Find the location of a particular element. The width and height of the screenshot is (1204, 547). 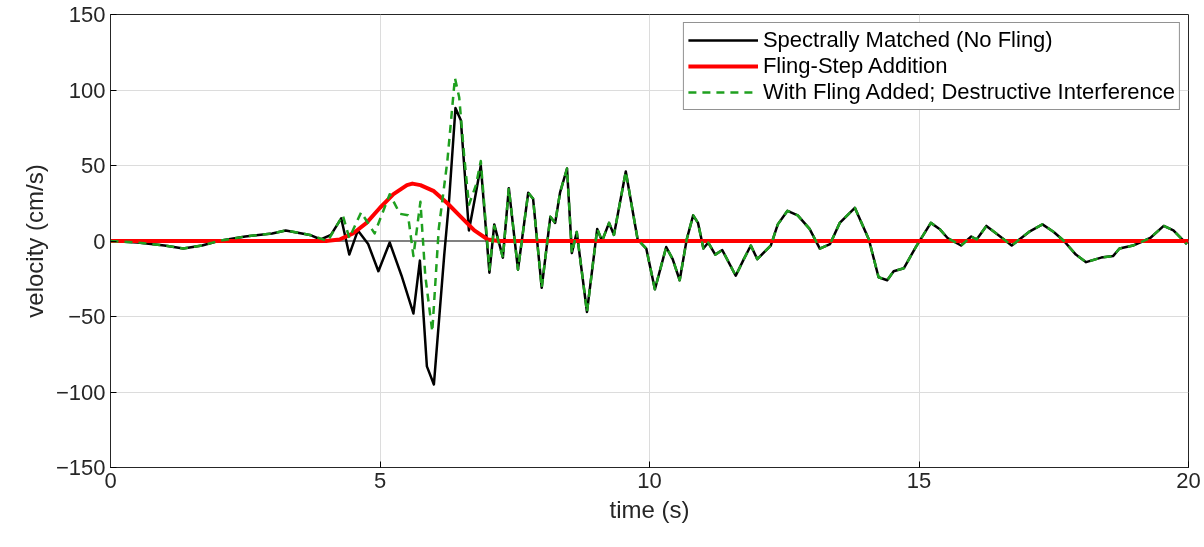

y-tick-label: 50 is located at coordinates (93, 165).